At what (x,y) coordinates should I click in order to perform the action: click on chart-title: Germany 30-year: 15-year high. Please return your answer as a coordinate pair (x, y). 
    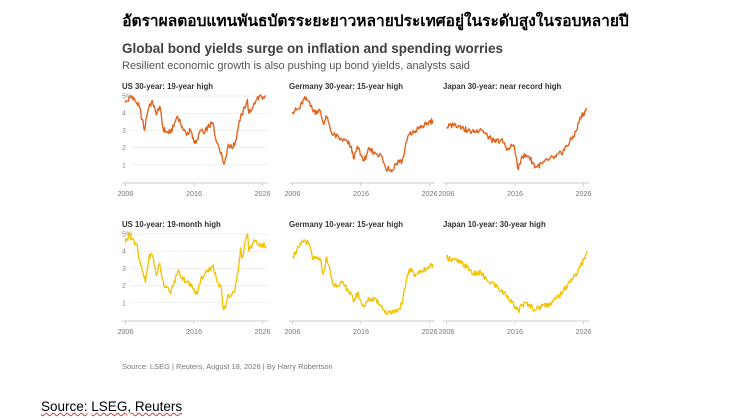
    Looking at the image, I should click on (346, 86).